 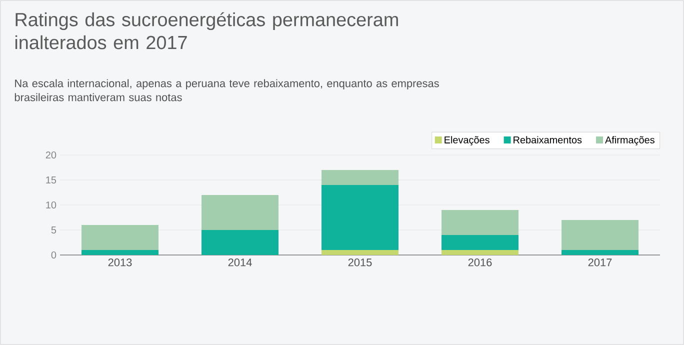 I want to click on y-tick-label: 5, so click(x=53, y=230).